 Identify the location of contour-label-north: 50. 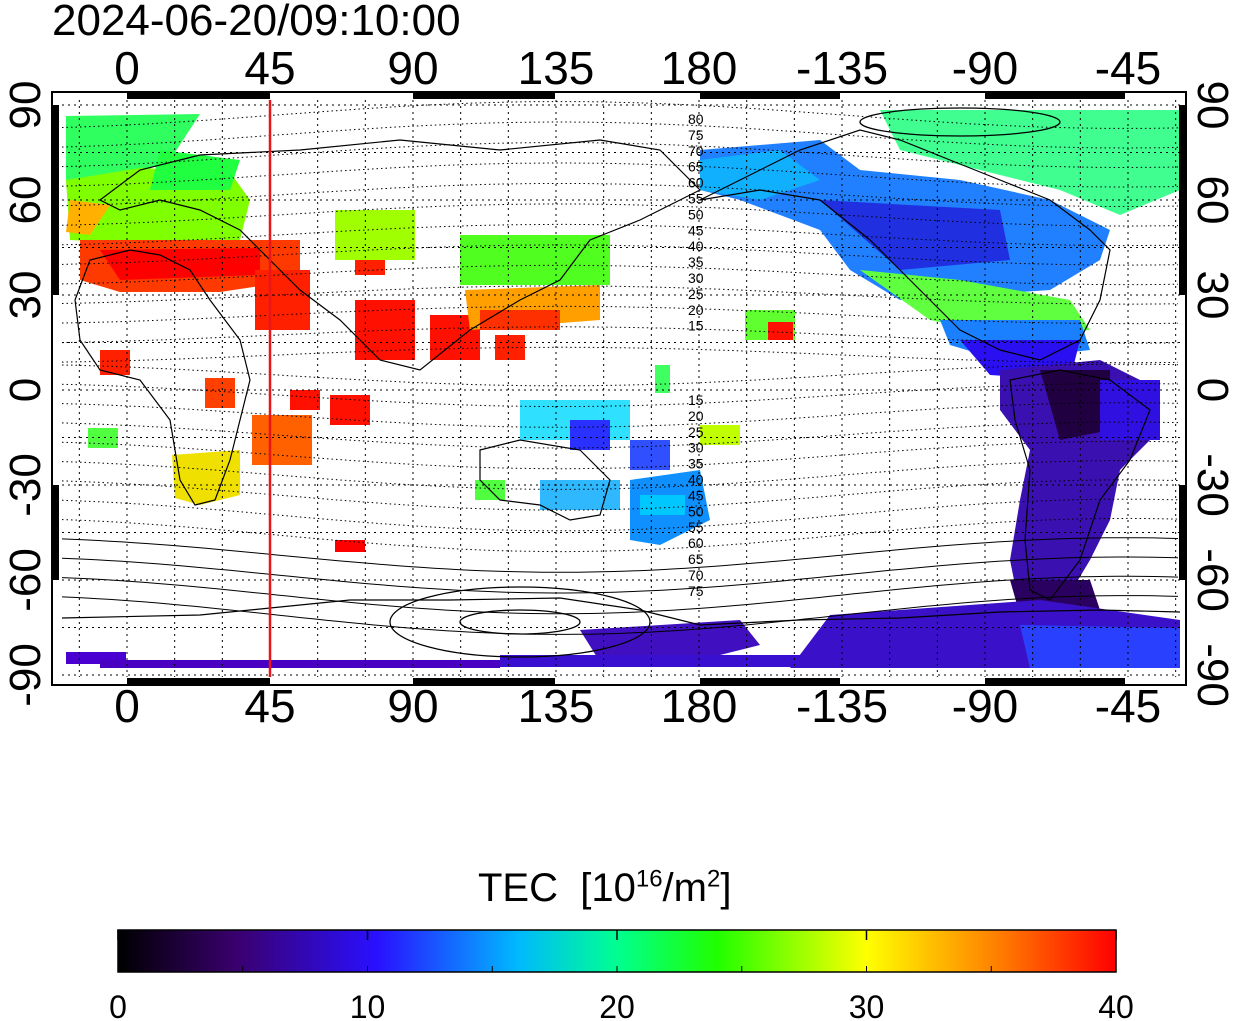
(696, 214).